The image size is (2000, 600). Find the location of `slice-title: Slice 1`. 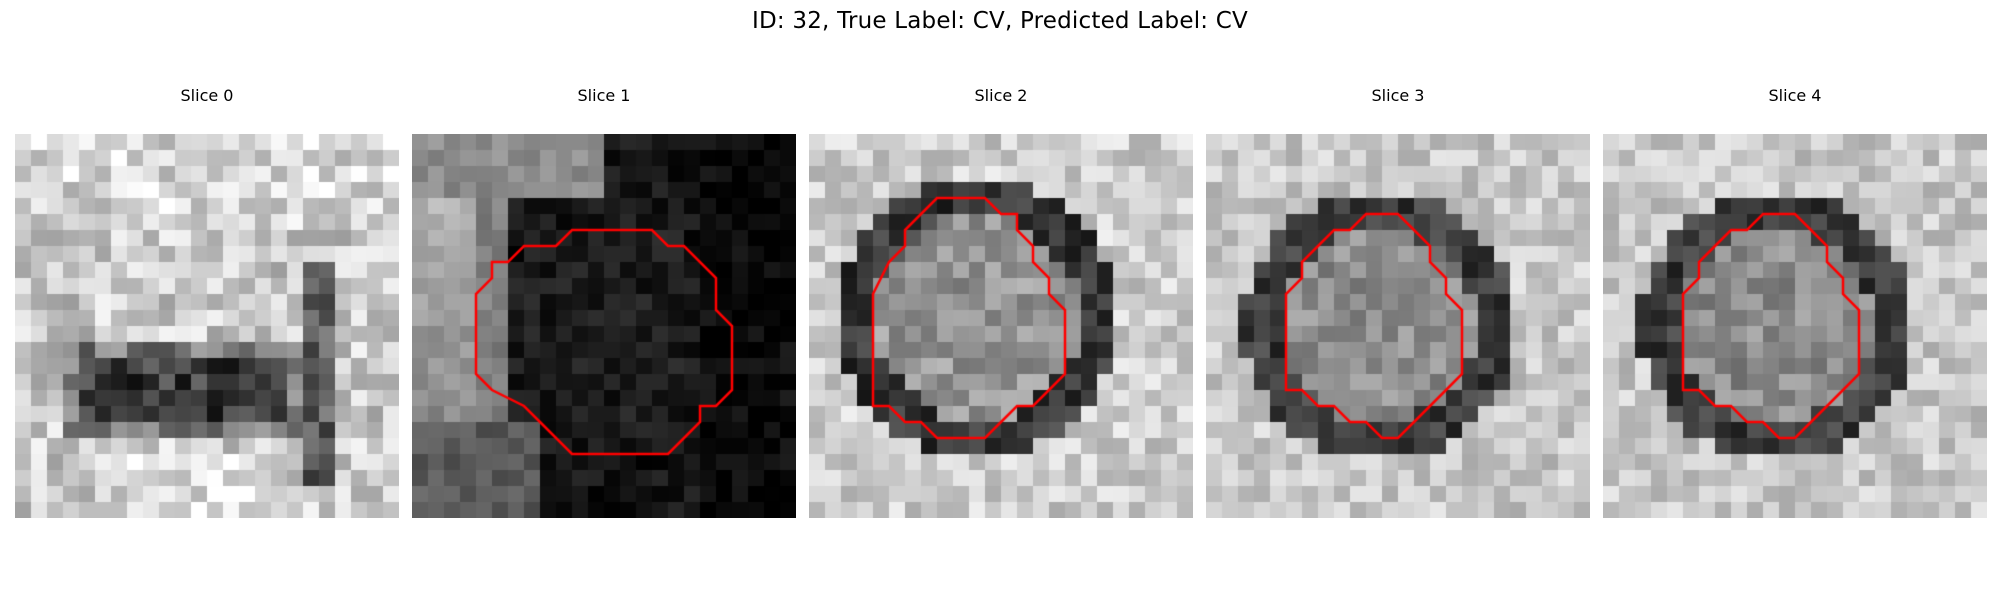

slice-title: Slice 1 is located at coordinates (604, 95).